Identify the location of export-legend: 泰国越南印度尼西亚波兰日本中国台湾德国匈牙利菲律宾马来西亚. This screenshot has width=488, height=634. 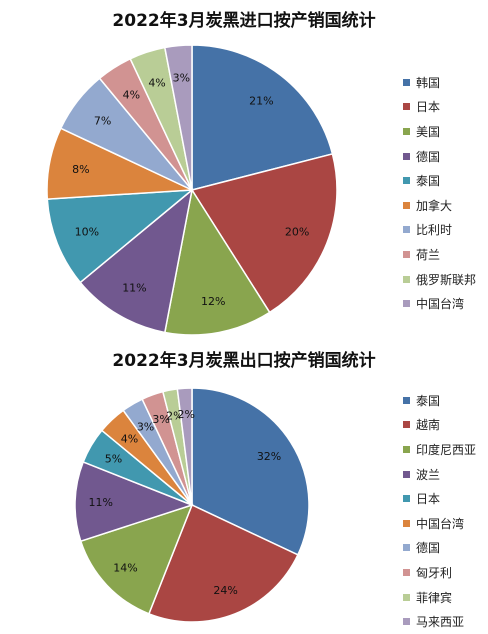
(439, 511).